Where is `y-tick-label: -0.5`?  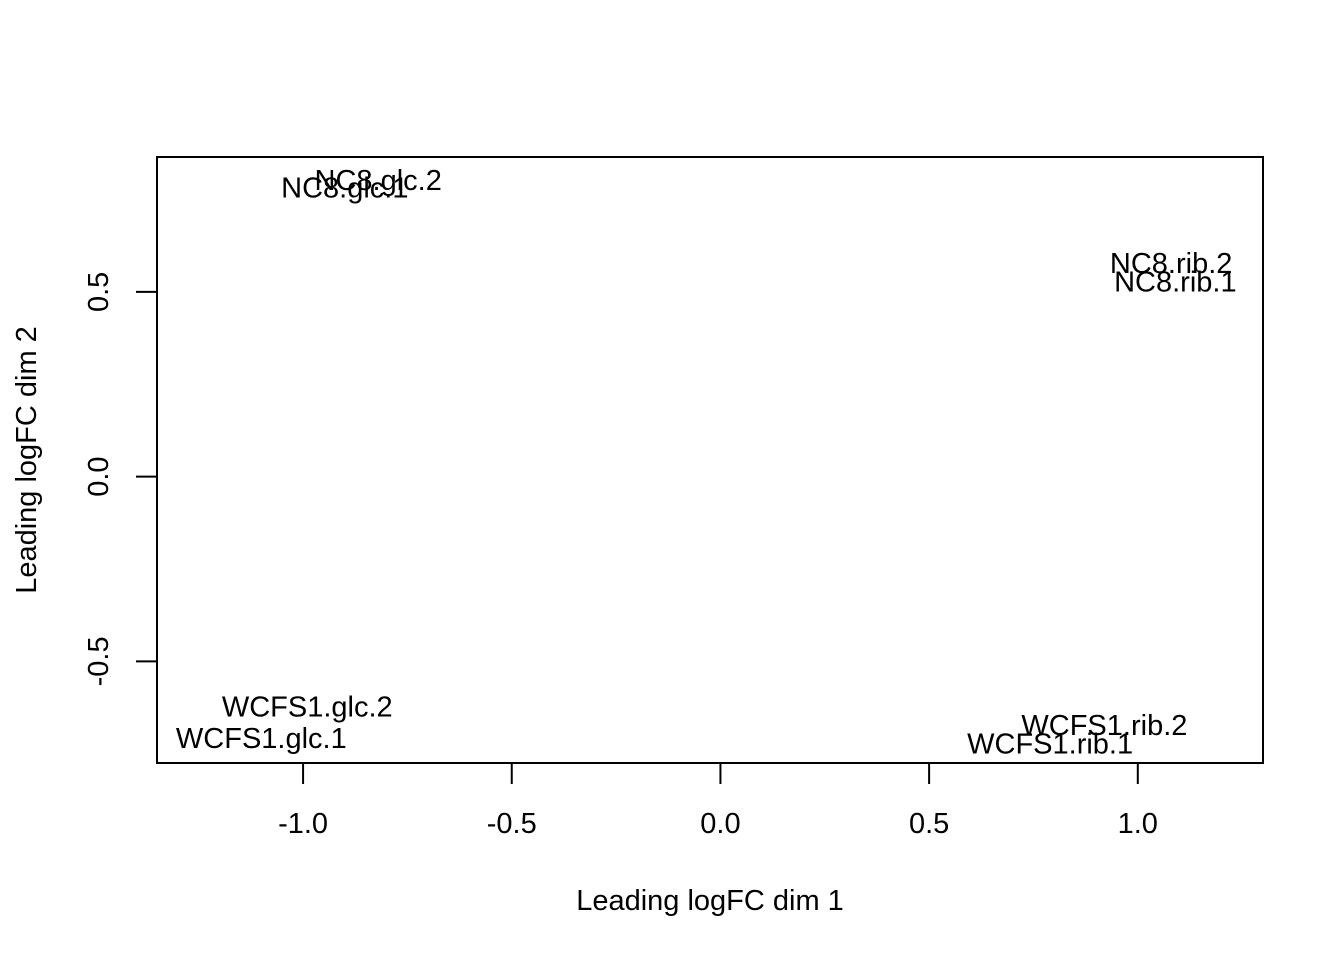 y-tick-label: -0.5 is located at coordinates (99, 661).